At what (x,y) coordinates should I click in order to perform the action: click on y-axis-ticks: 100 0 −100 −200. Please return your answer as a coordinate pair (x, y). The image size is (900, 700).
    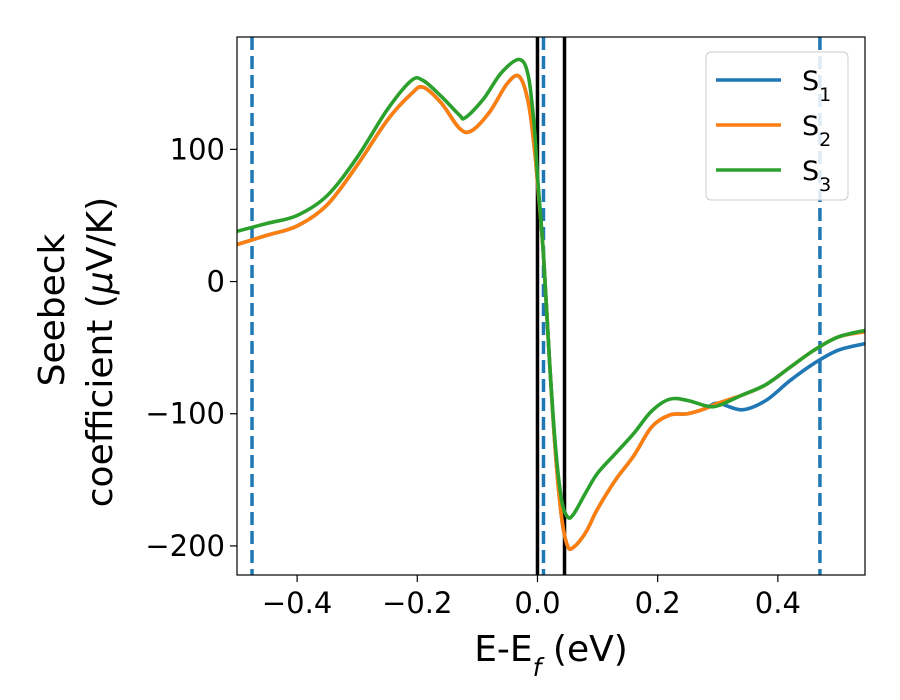
    Looking at the image, I should click on (191, 347).